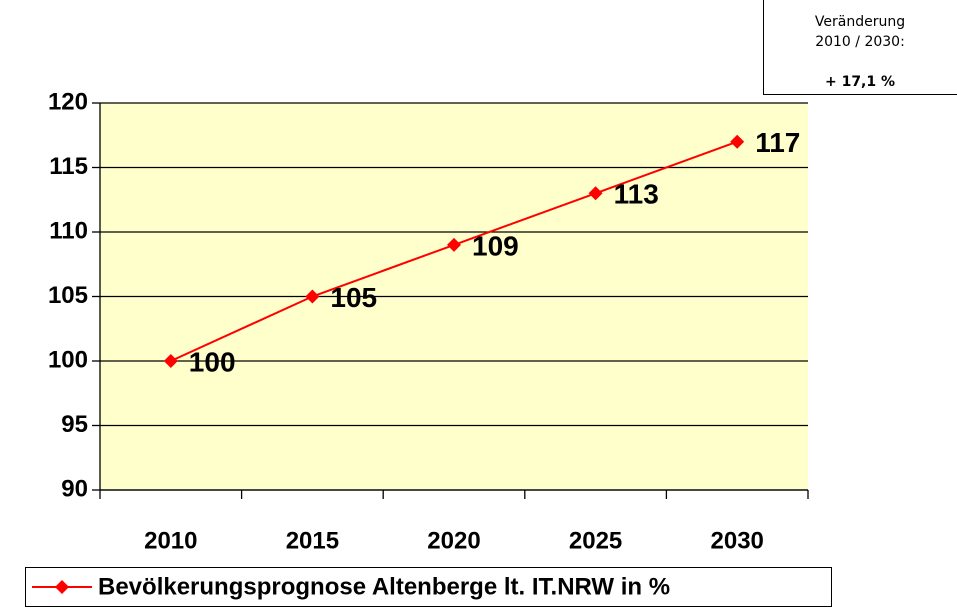  Describe the element at coordinates (737, 540) in the screenshot. I see `x-tick-label: 2030` at that location.